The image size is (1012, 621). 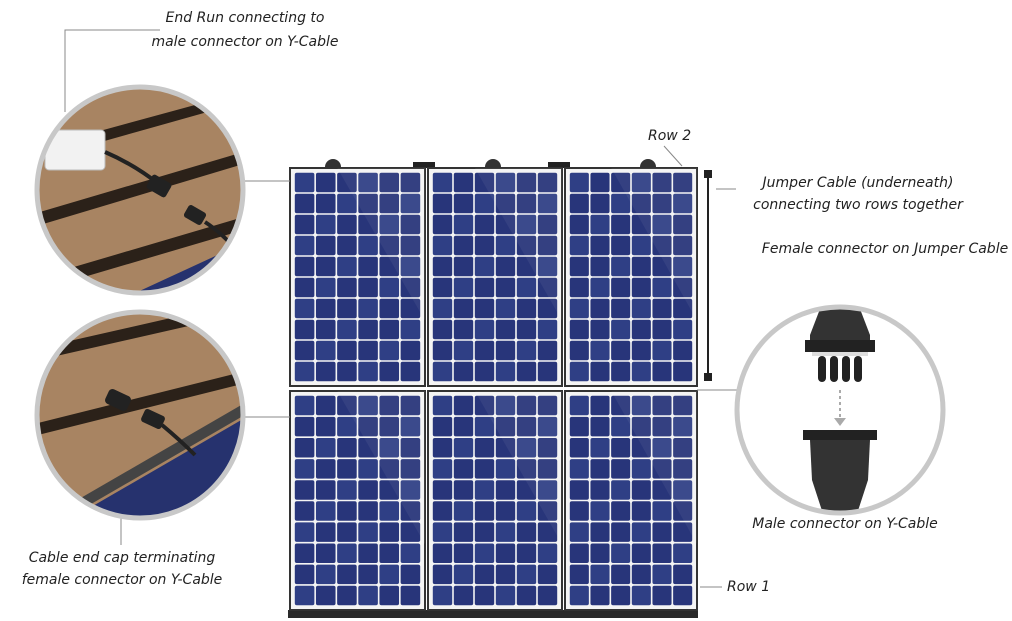 I want to click on arrow-head, so click(x=840, y=422).